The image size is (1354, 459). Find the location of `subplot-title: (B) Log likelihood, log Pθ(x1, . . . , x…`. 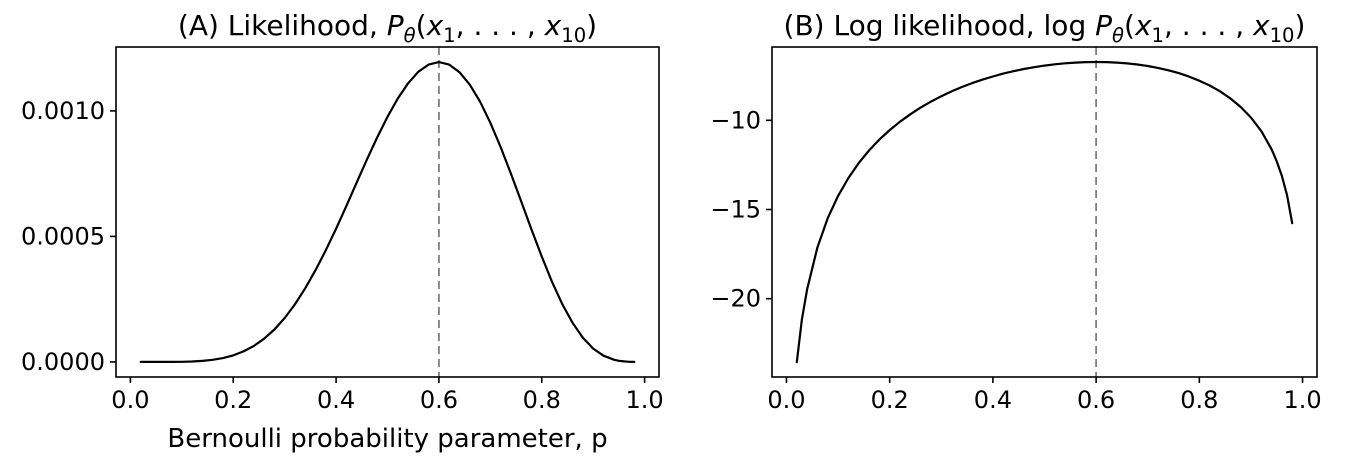

subplot-title: (B) Log likelihood, log Pθ(x1, . . . , x… is located at coordinates (1045, 28).